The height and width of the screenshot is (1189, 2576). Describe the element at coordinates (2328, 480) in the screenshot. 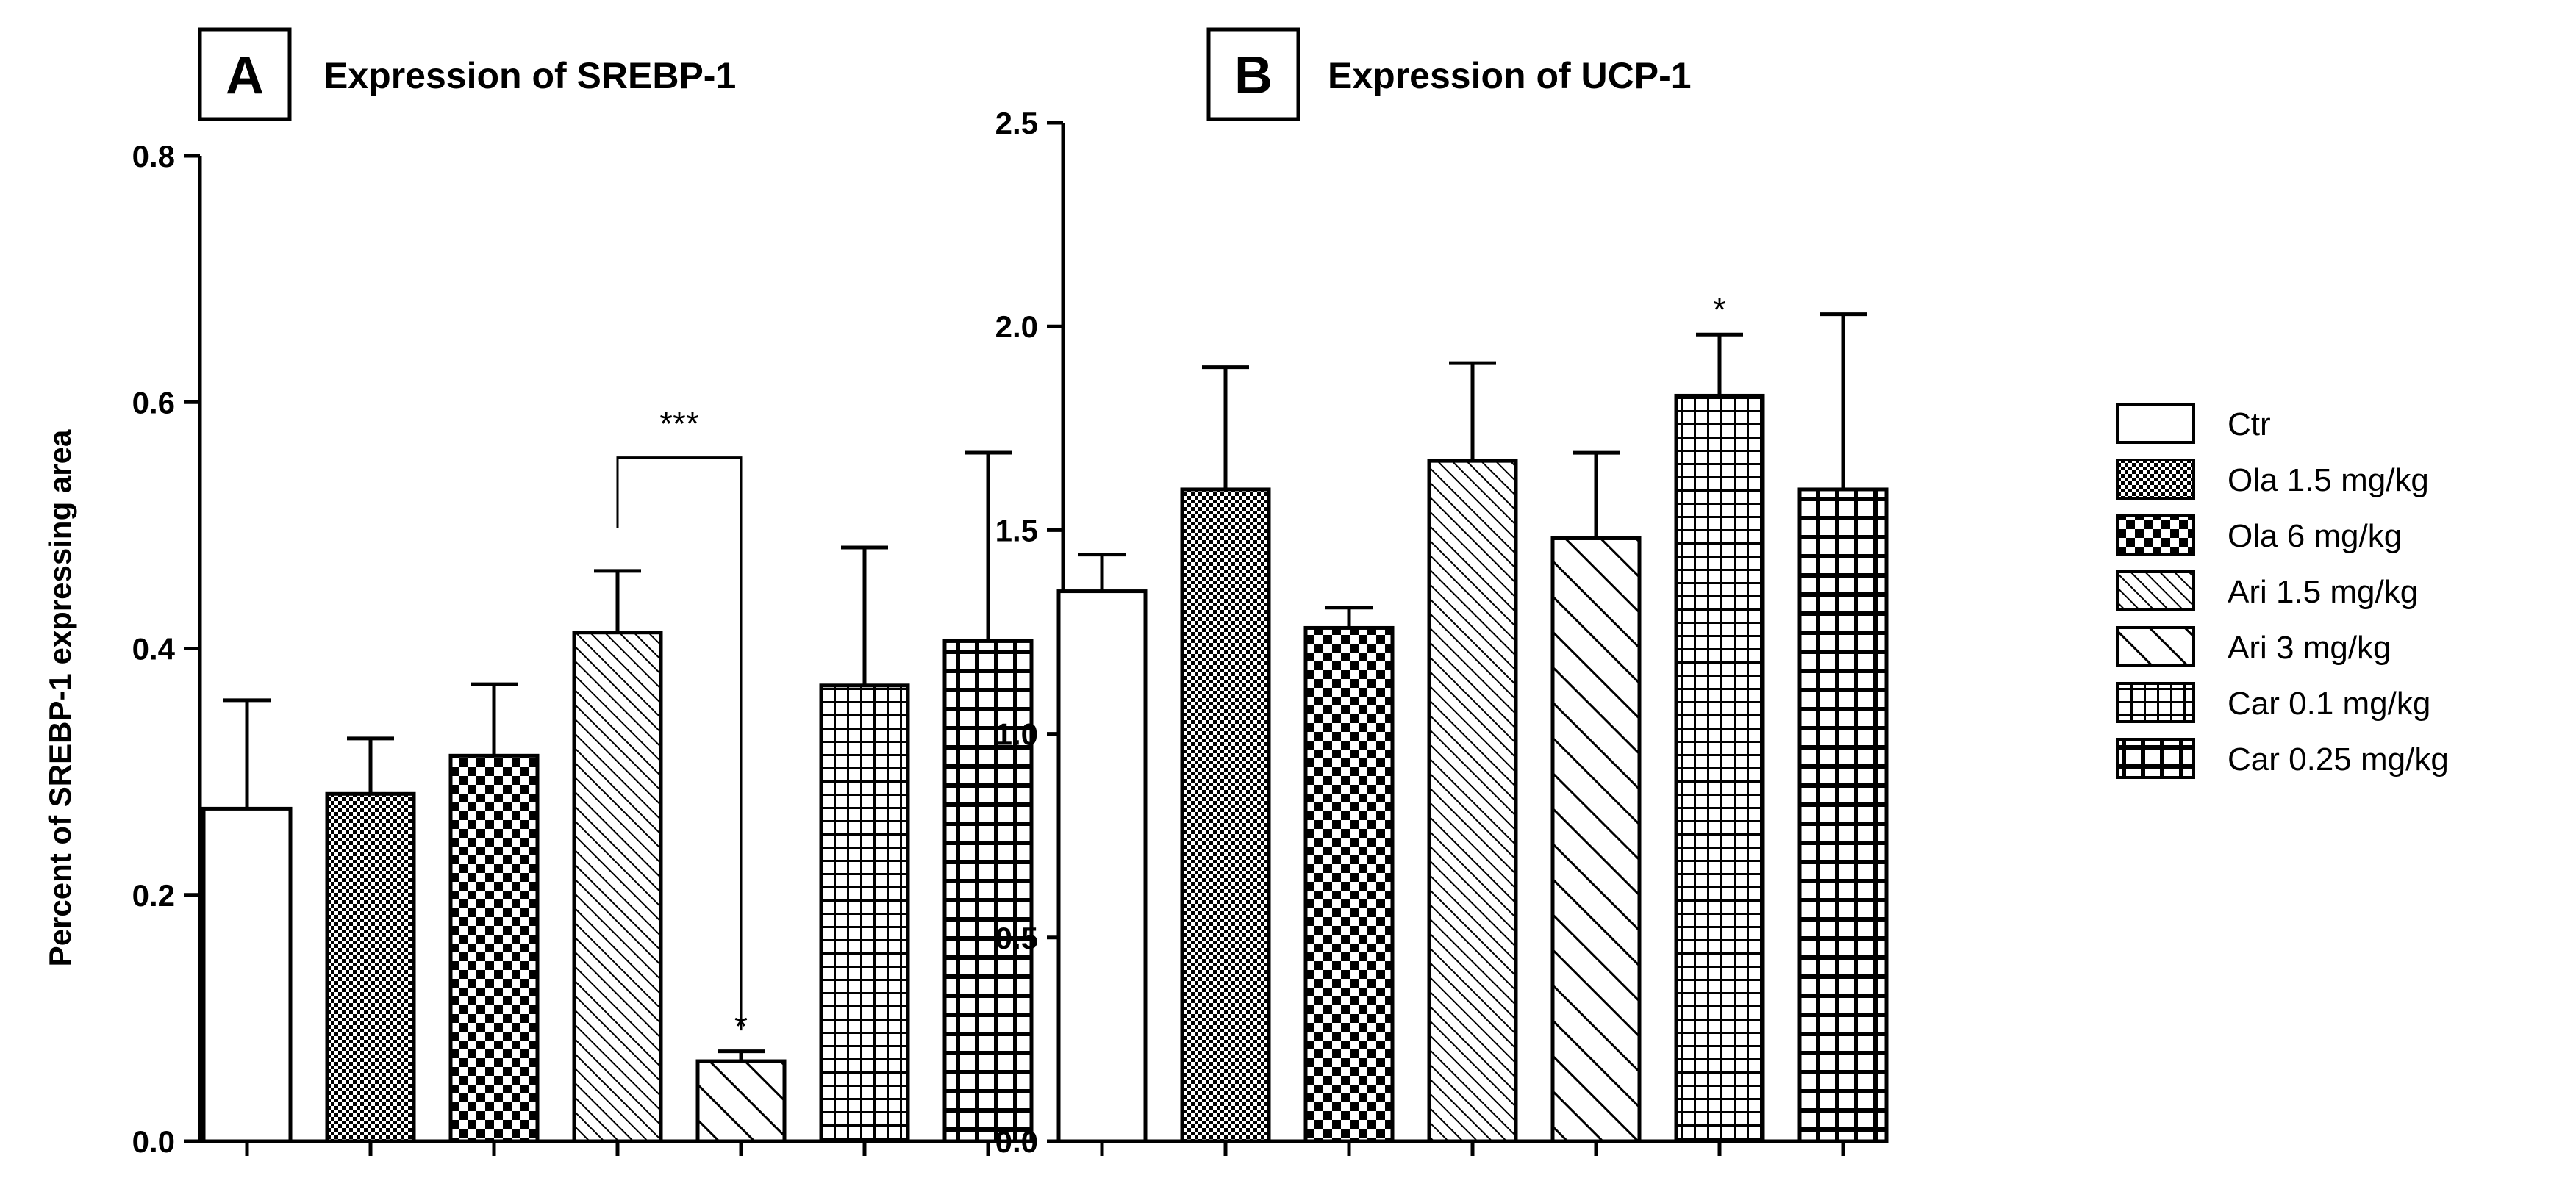

I see `legend-label: Ola 1.5 mg/kg` at that location.